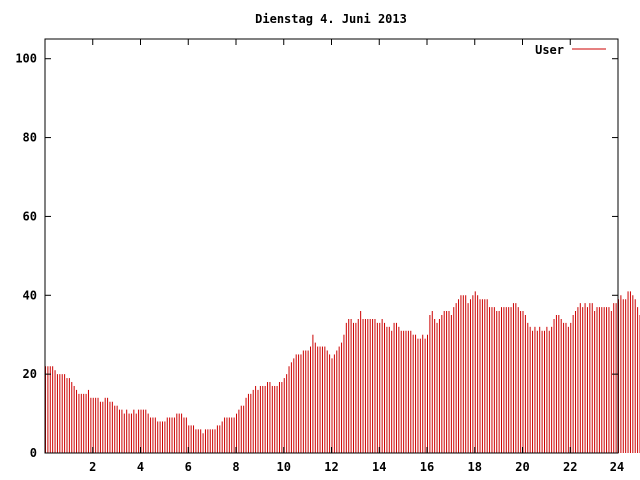 This screenshot has height=480, width=640. What do you see at coordinates (92, 467) in the screenshot?
I see `x-tick-label: 2` at bounding box center [92, 467].